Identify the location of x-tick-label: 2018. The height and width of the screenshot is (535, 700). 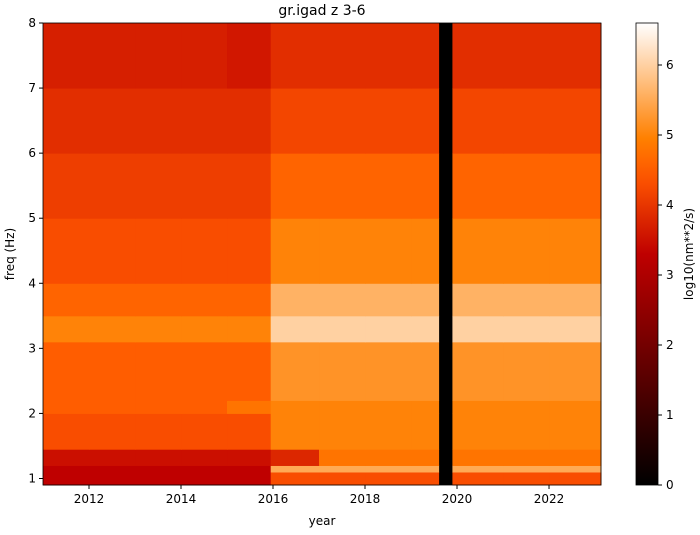
(365, 499).